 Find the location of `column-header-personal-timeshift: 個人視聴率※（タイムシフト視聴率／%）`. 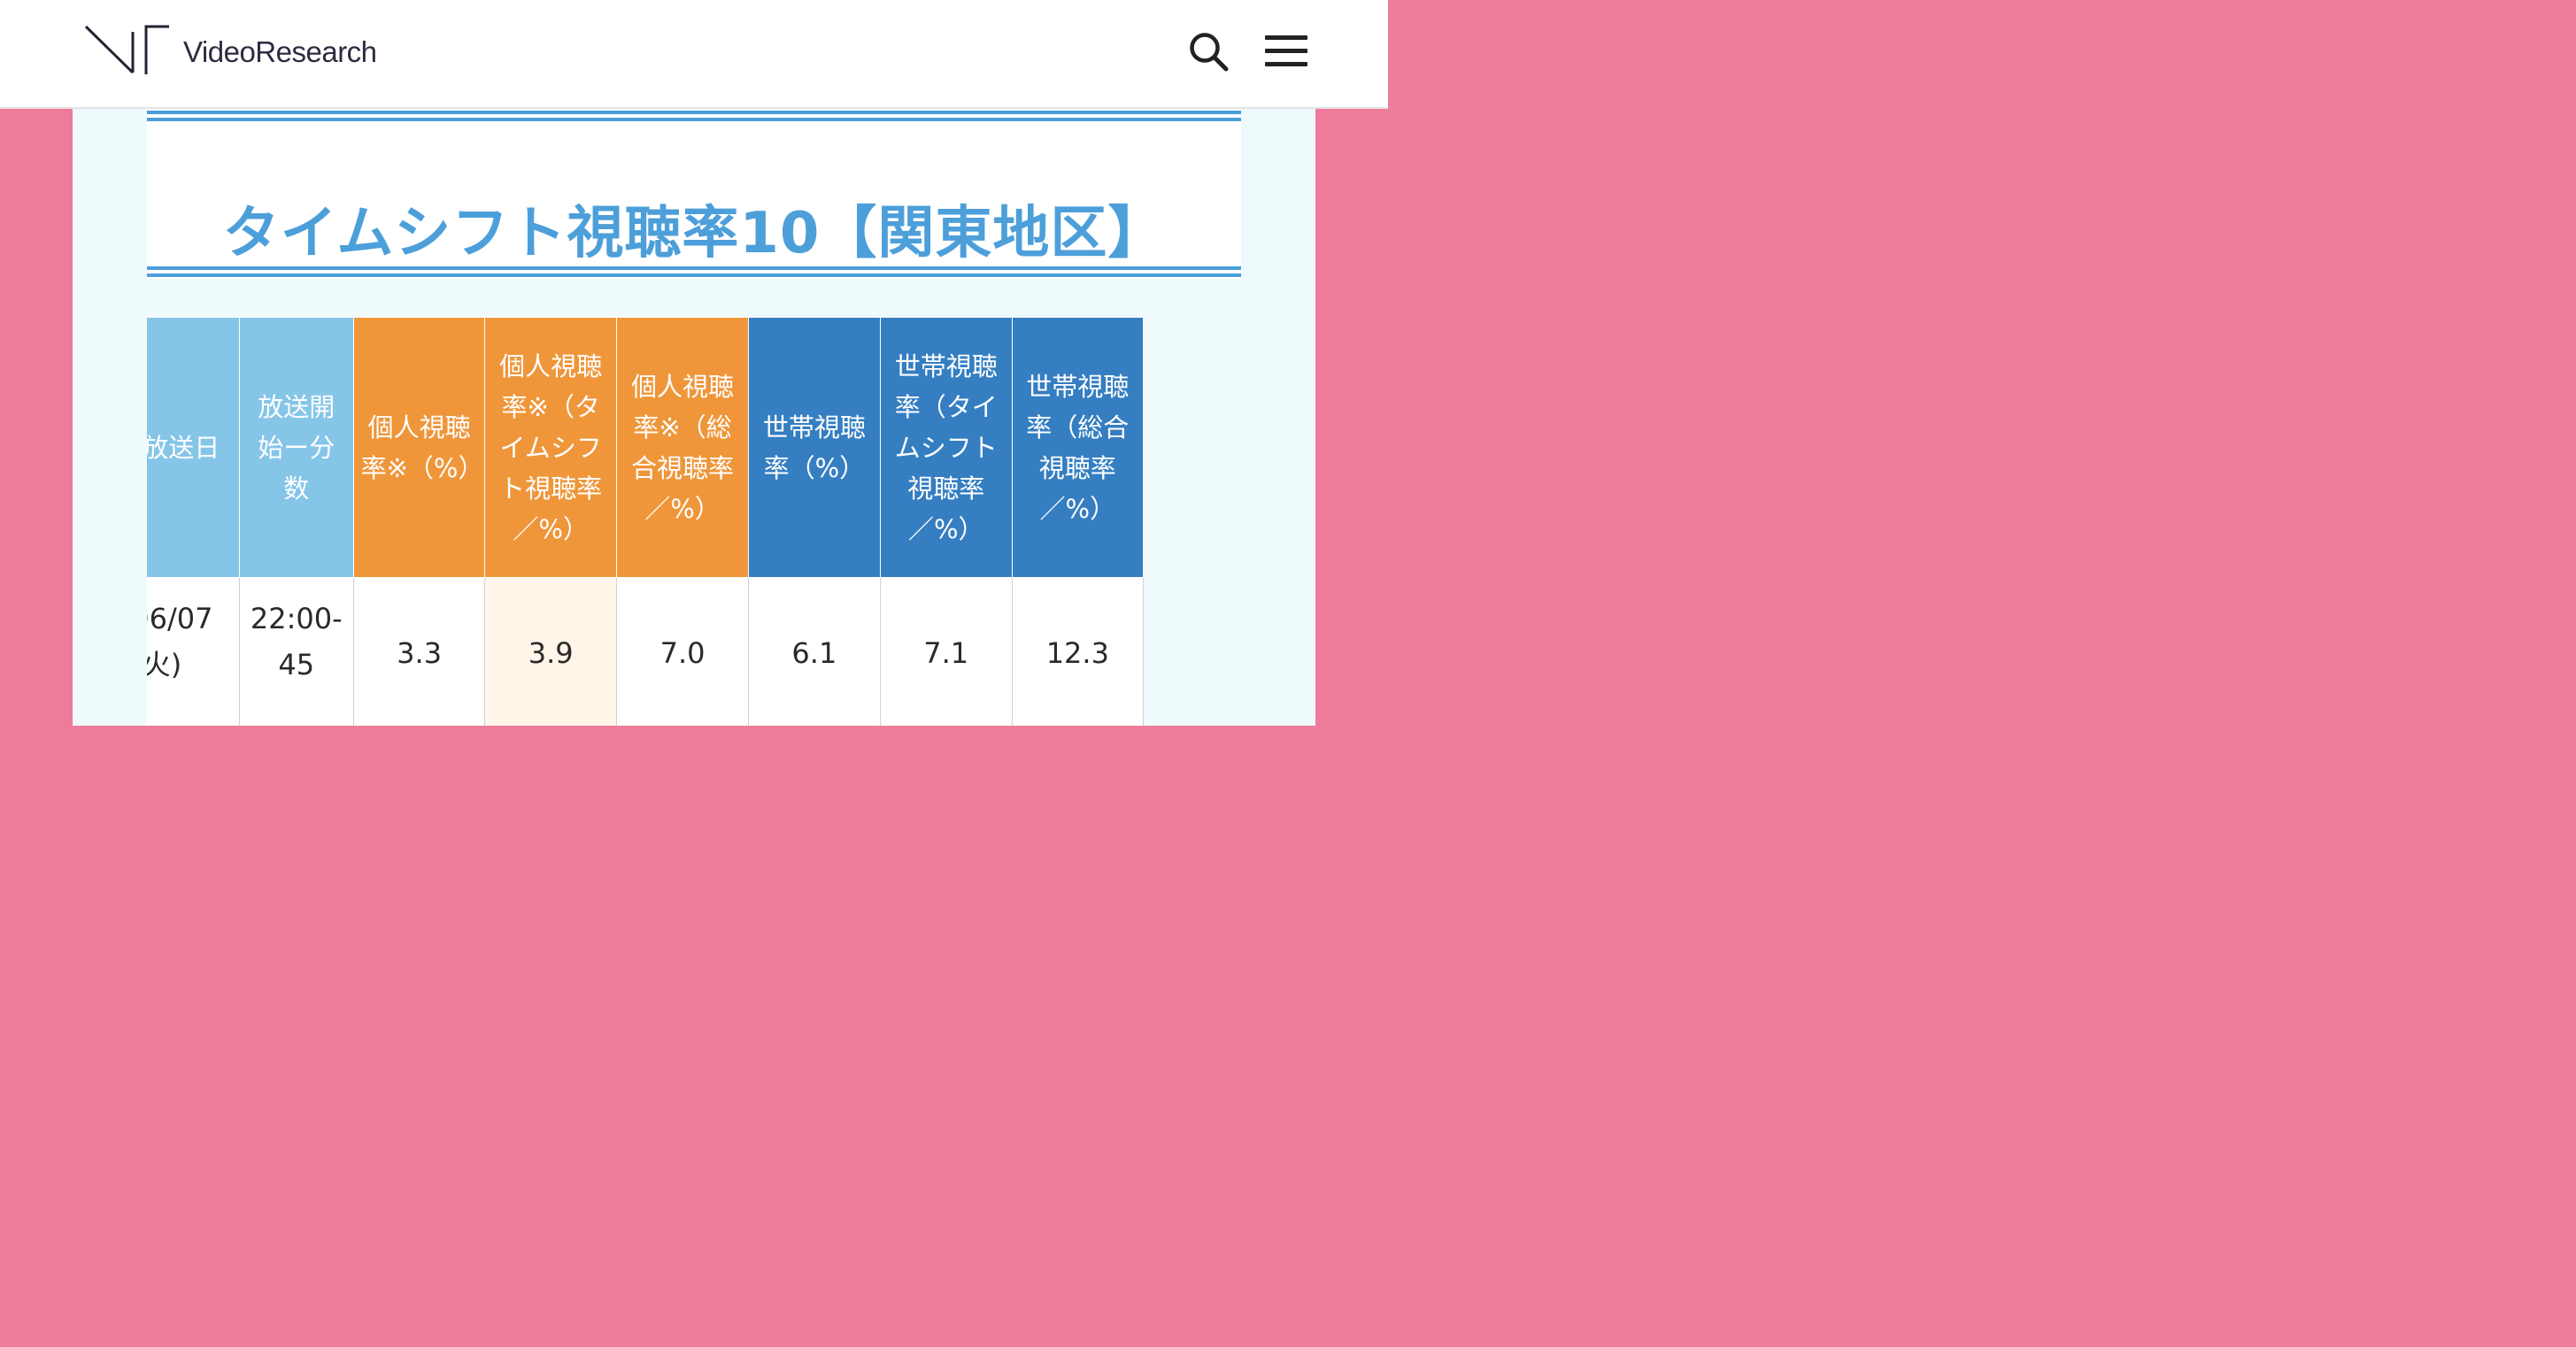

column-header-personal-timeshift: 個人視聴率※（タイムシフト視聴率／%） is located at coordinates (551, 448).